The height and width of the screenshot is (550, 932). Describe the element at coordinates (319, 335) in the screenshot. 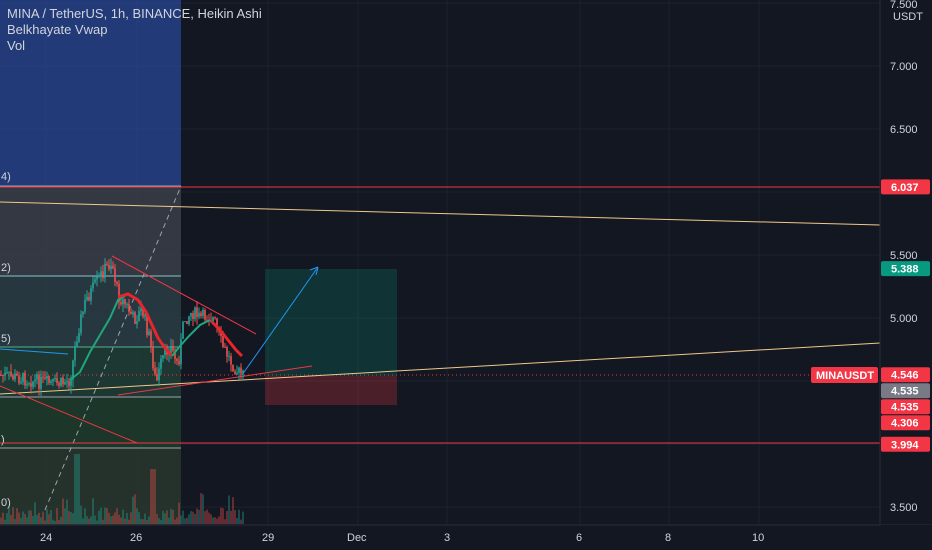

I see `long-position-tool` at that location.